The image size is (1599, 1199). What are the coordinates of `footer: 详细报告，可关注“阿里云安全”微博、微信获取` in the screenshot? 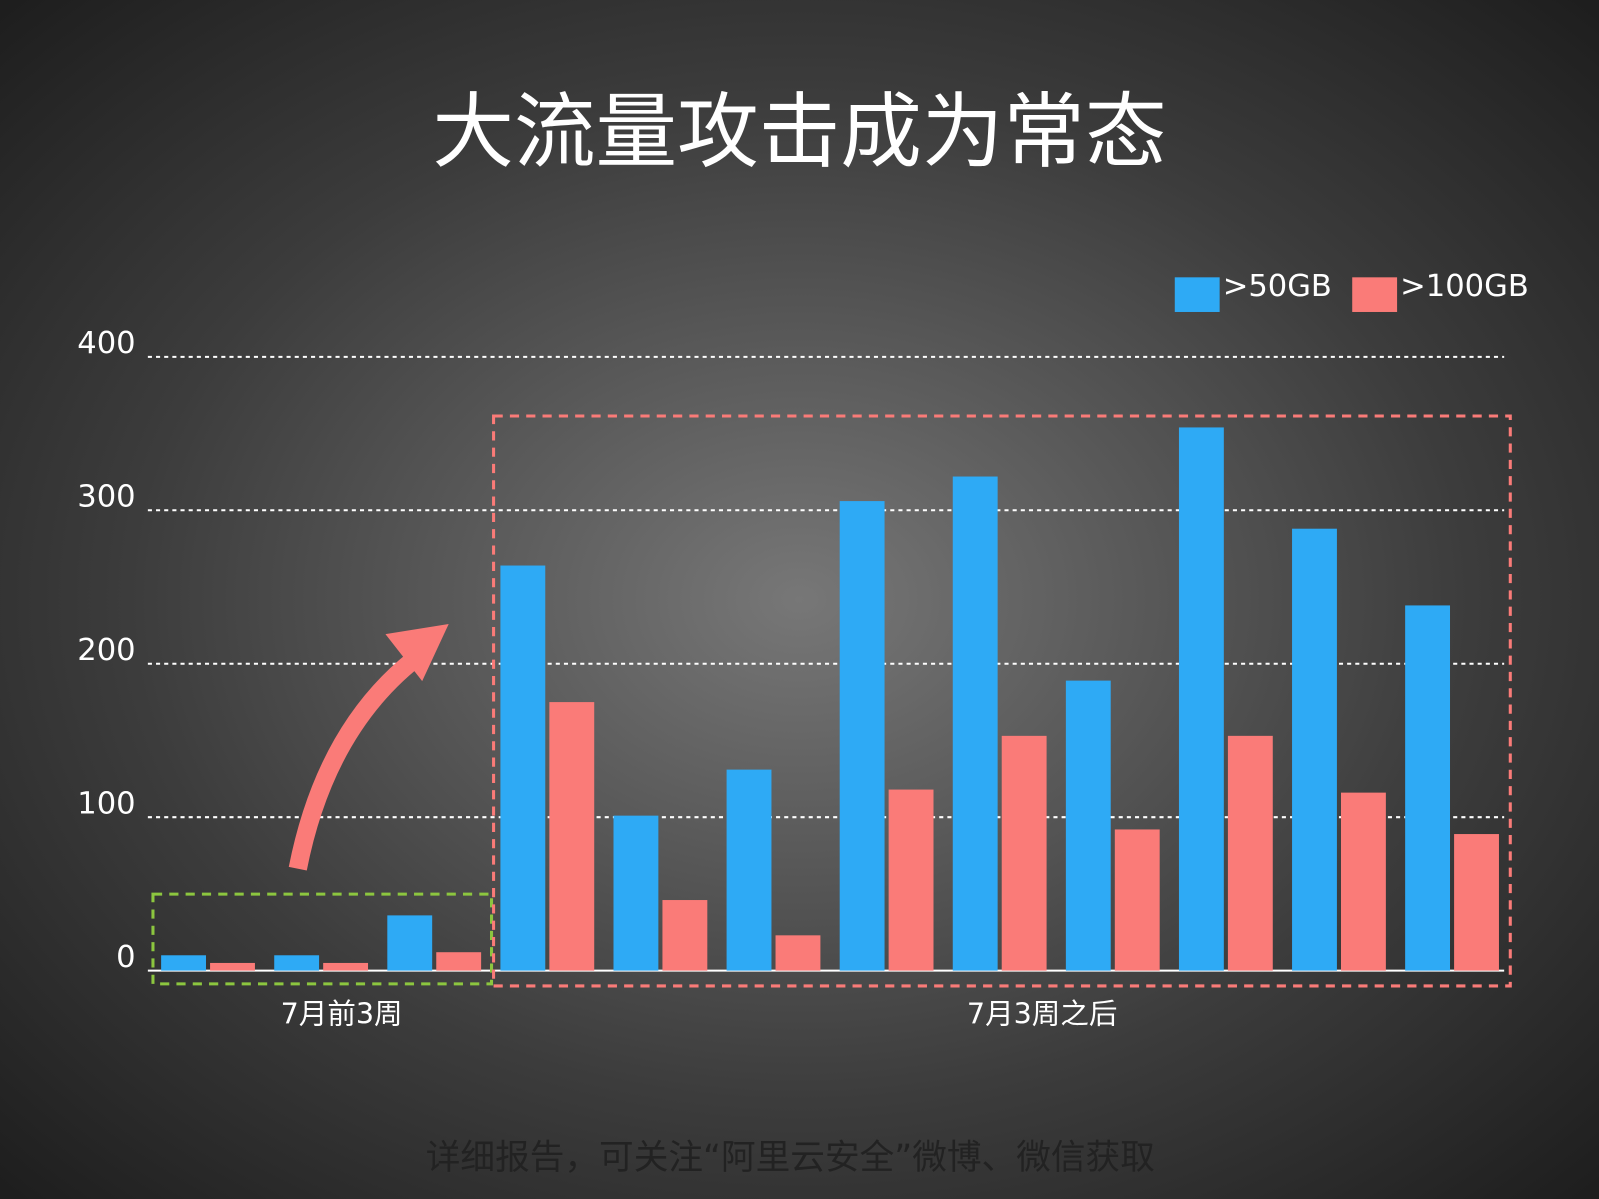 It's located at (790, 1158).